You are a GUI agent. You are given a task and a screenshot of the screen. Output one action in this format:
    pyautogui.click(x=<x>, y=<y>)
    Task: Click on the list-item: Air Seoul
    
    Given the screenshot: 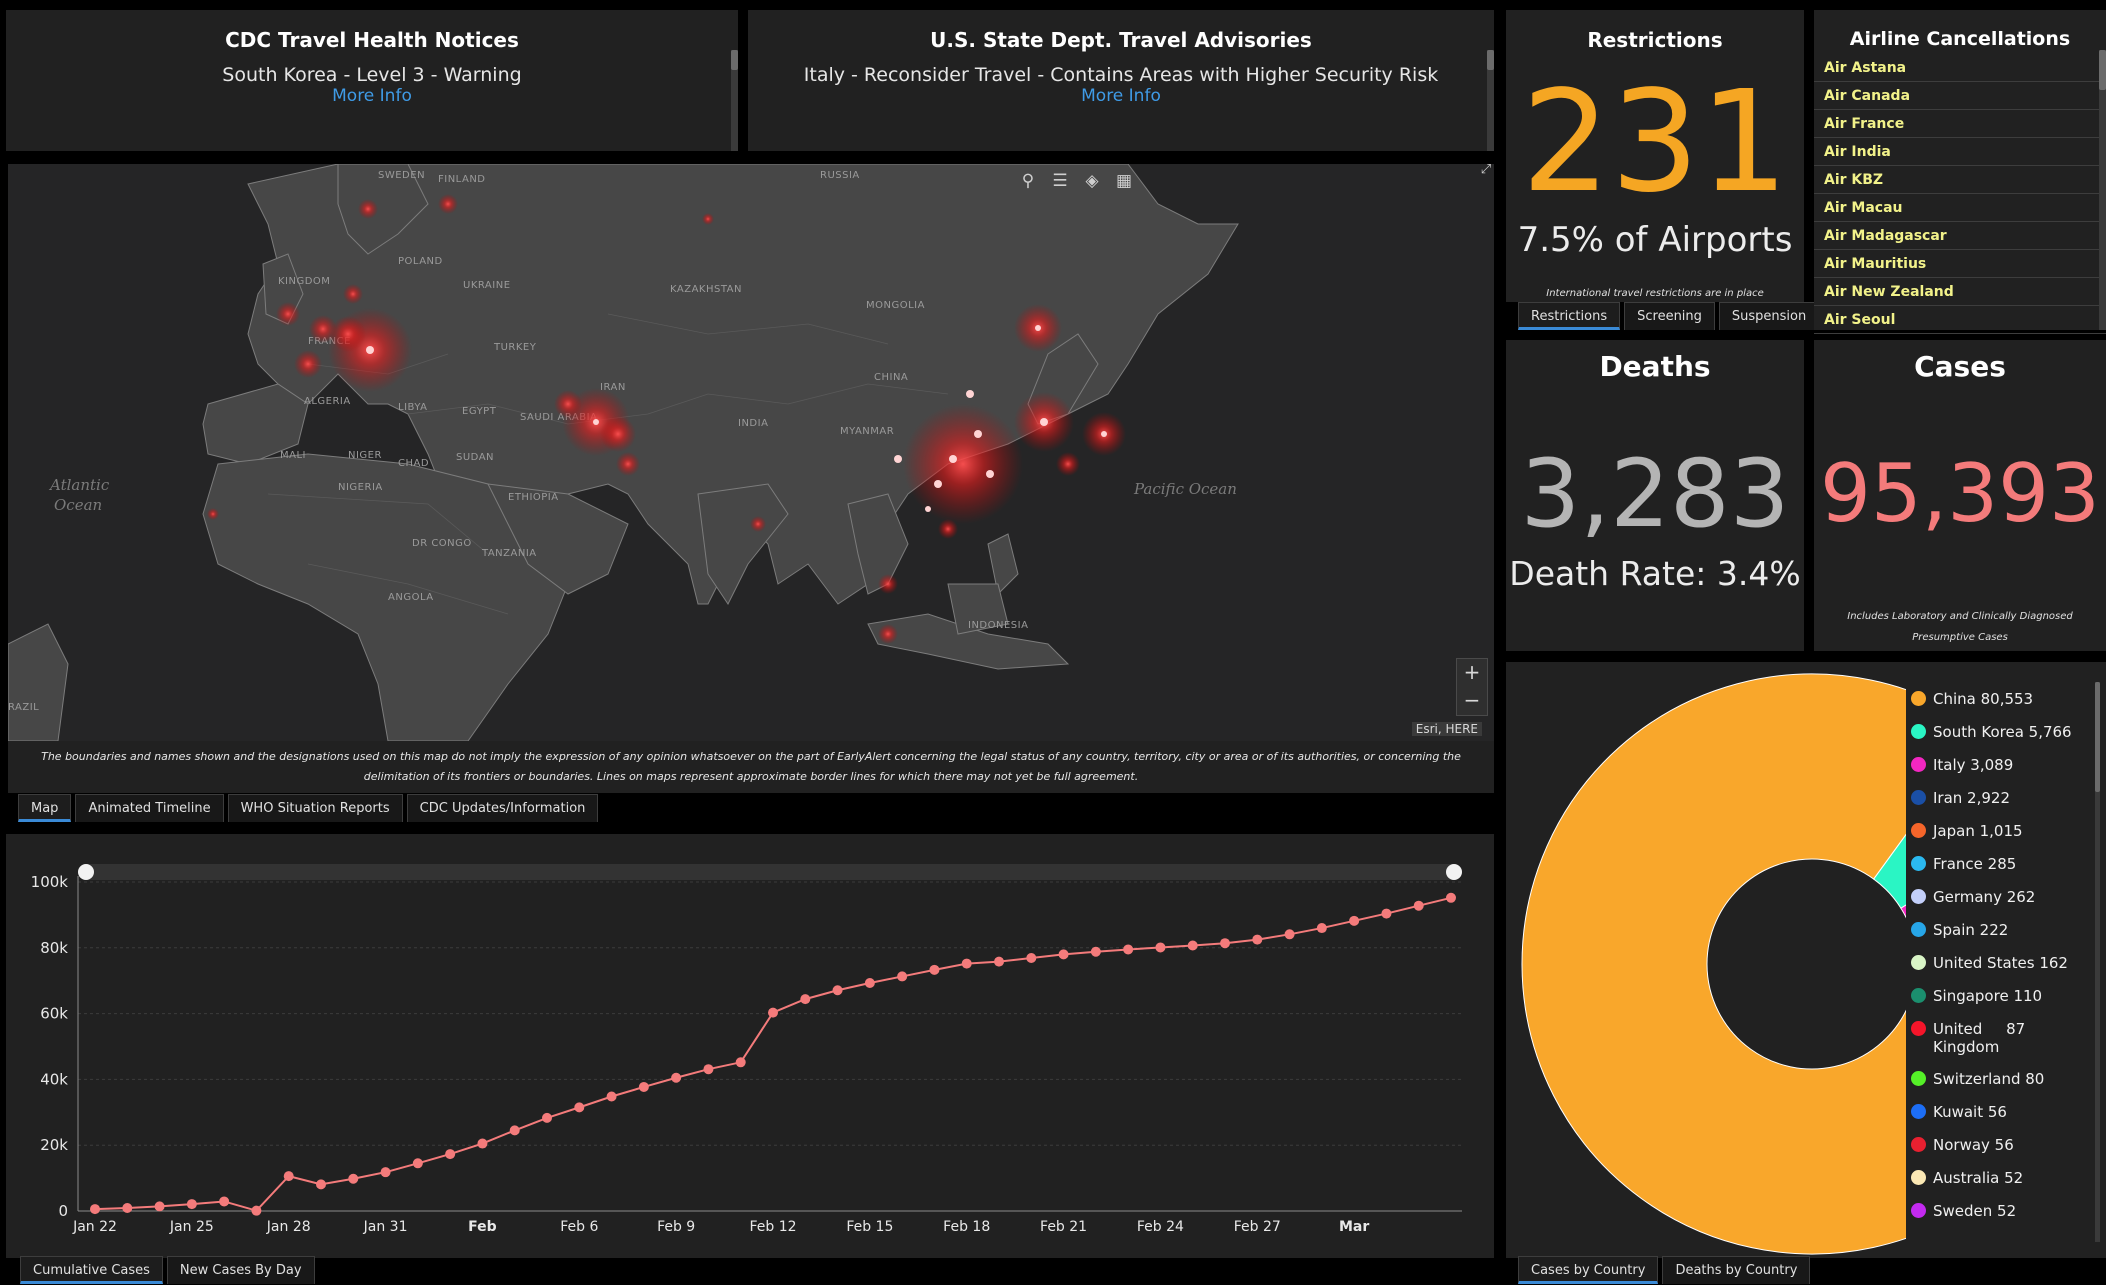 What is the action you would take?
    pyautogui.click(x=1960, y=320)
    